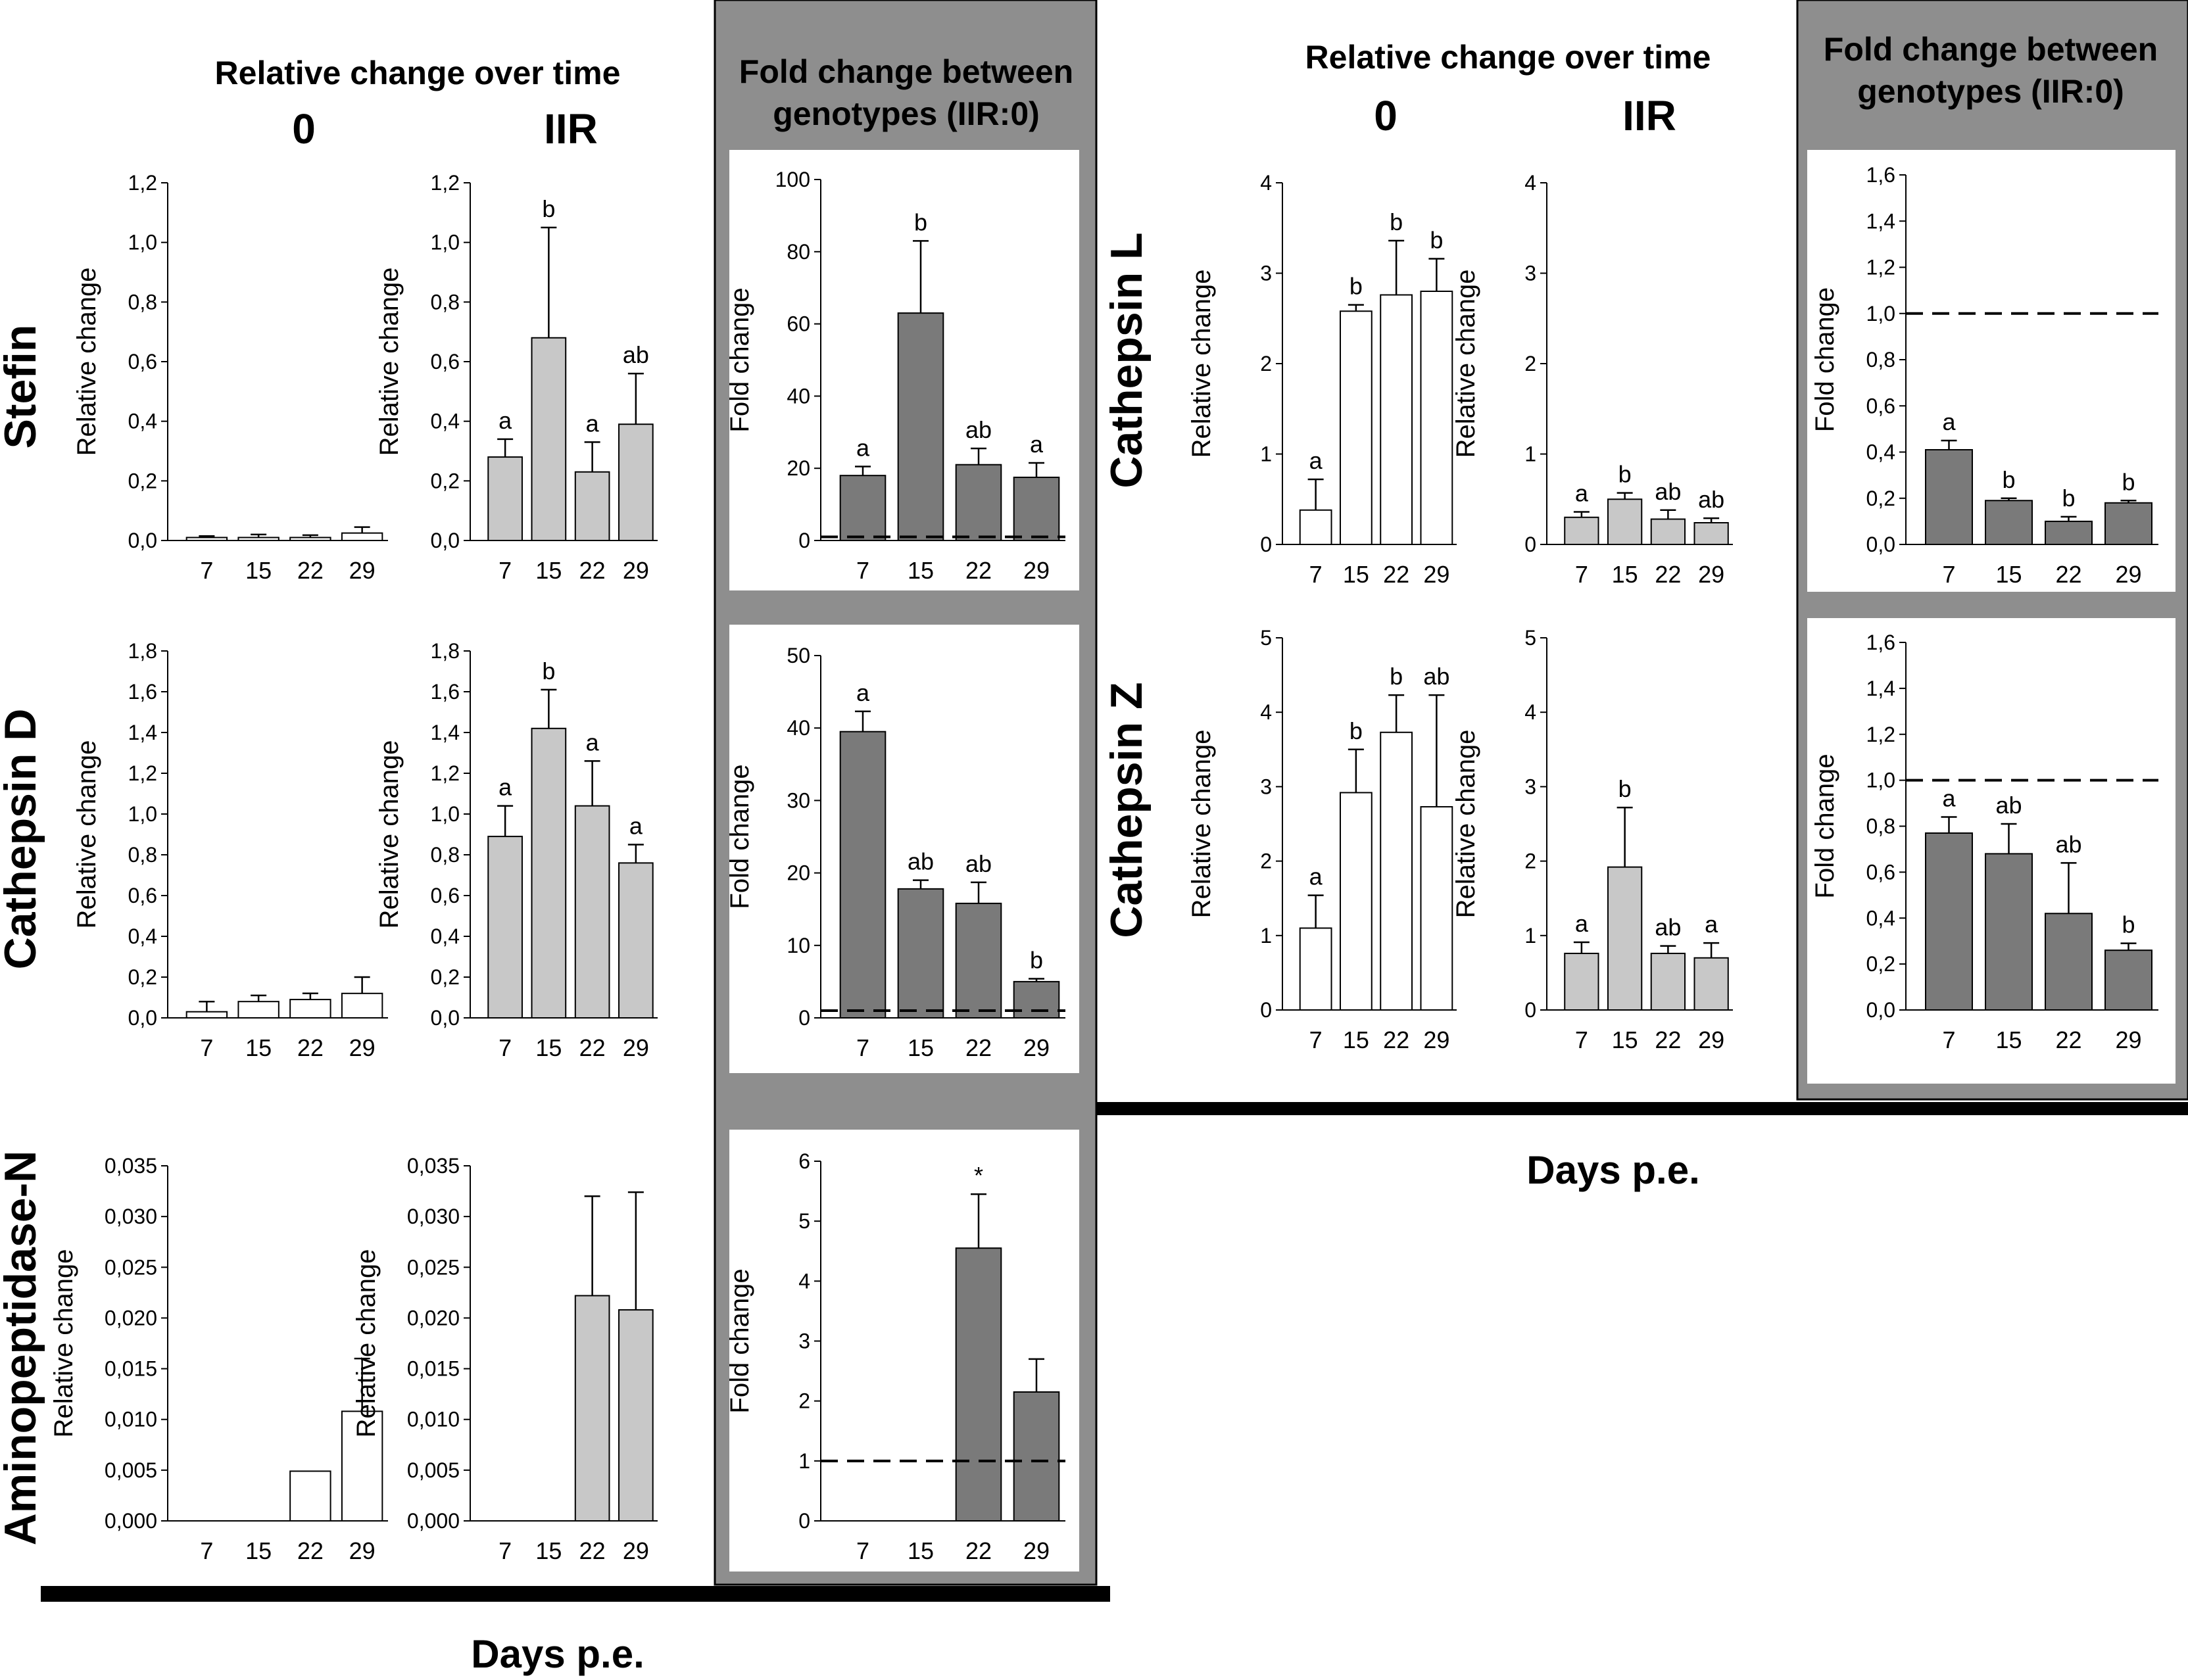  Describe the element at coordinates (1825, 359) in the screenshot. I see `y-axis-label: Fold change` at that location.